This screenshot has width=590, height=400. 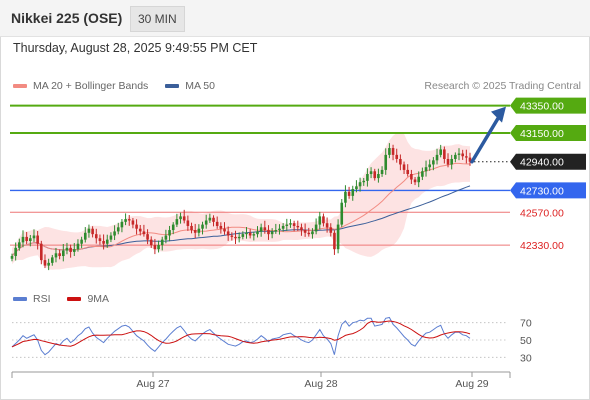 I want to click on chart-header: Nikkei 225 (OSE) 30 MIN, so click(x=295, y=18).